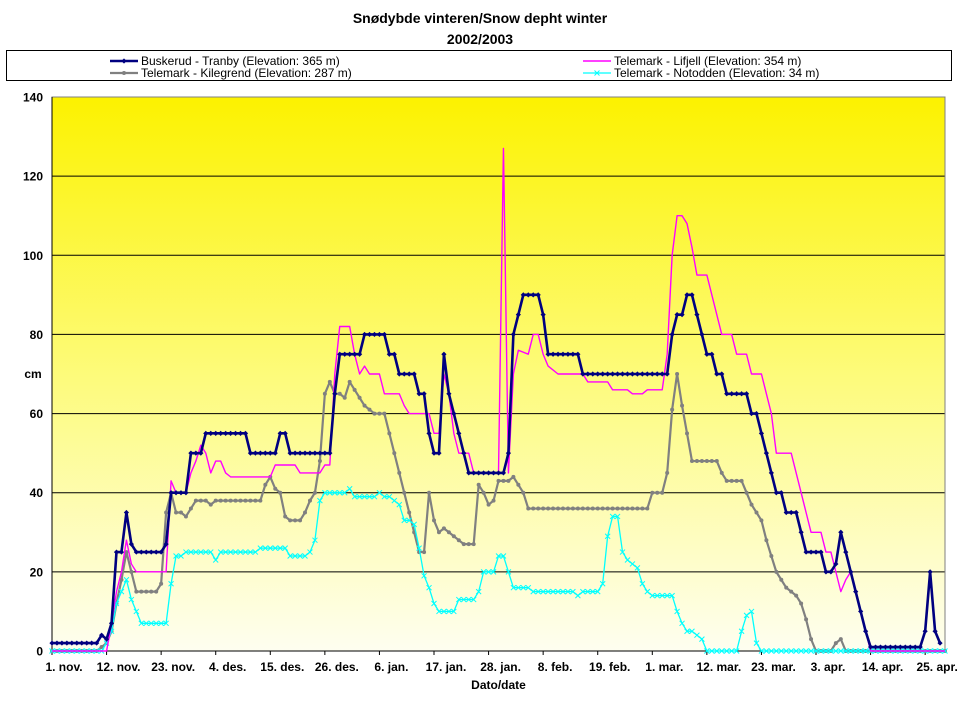 The image size is (960, 720). Describe the element at coordinates (173, 667) in the screenshot. I see `x-tick-label: 23. nov.` at that location.